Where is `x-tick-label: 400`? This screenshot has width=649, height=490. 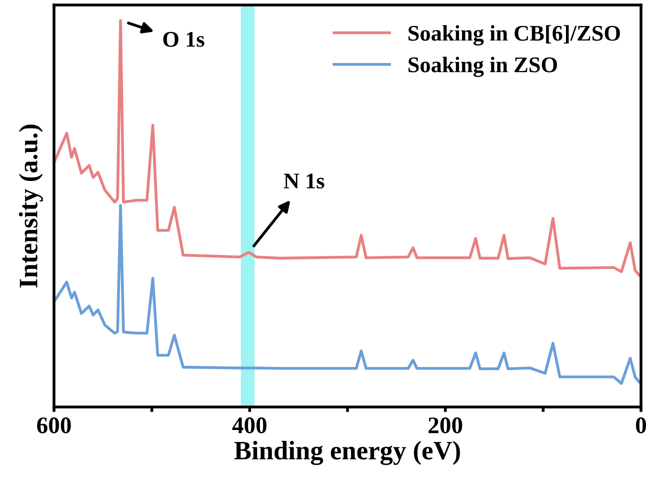 x-tick-label: 400 is located at coordinates (249, 425).